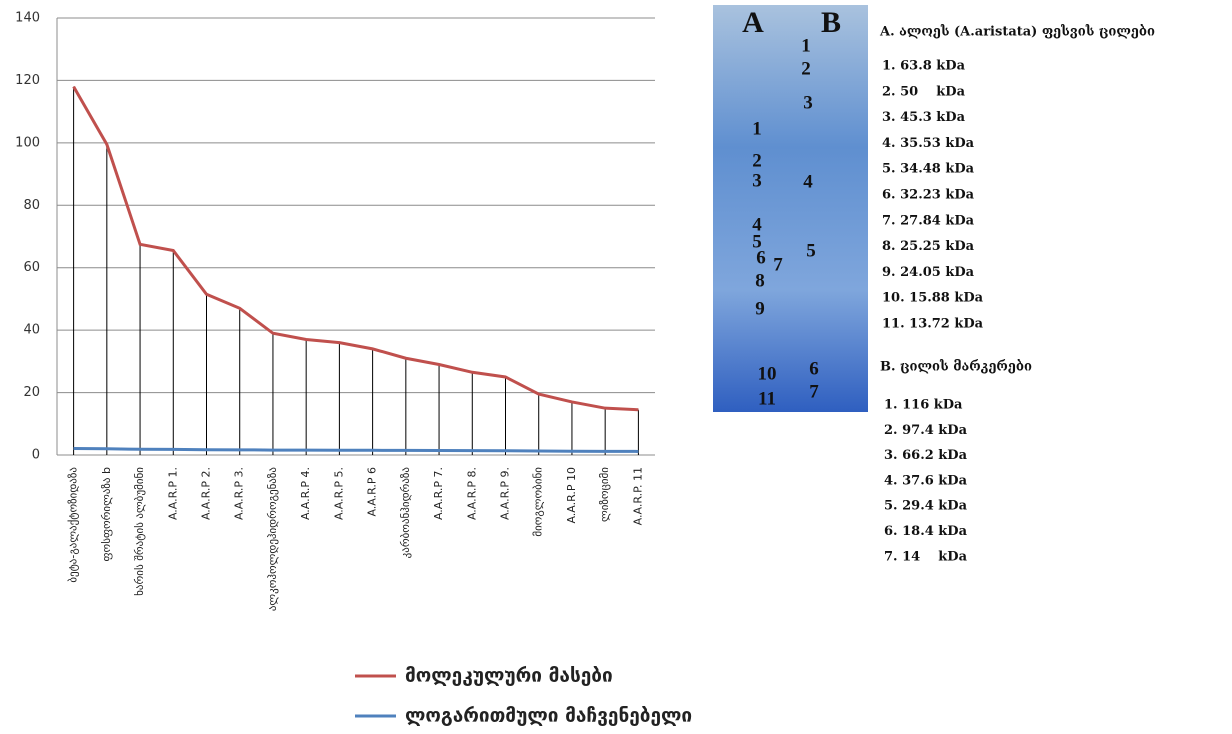 This screenshot has height=734, width=1232. Describe the element at coordinates (926, 531) in the screenshot. I see `note-item: 6. 18.4 kDa` at that location.